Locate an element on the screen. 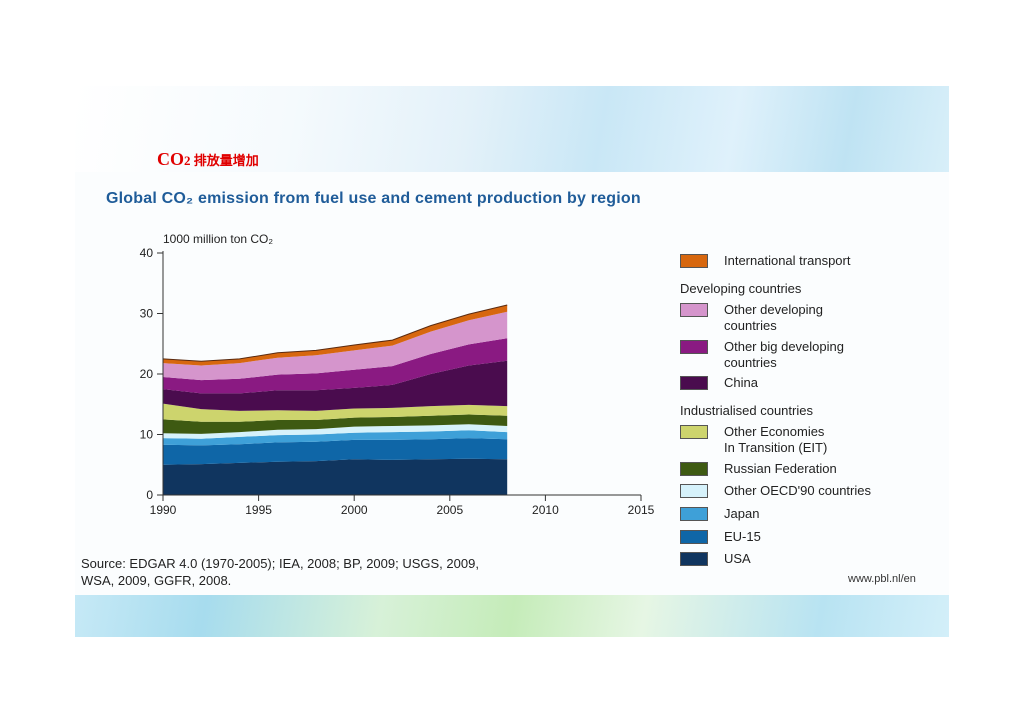 This screenshot has width=1023, height=723. x-tick-label-2010: 2010 is located at coordinates (545, 510).